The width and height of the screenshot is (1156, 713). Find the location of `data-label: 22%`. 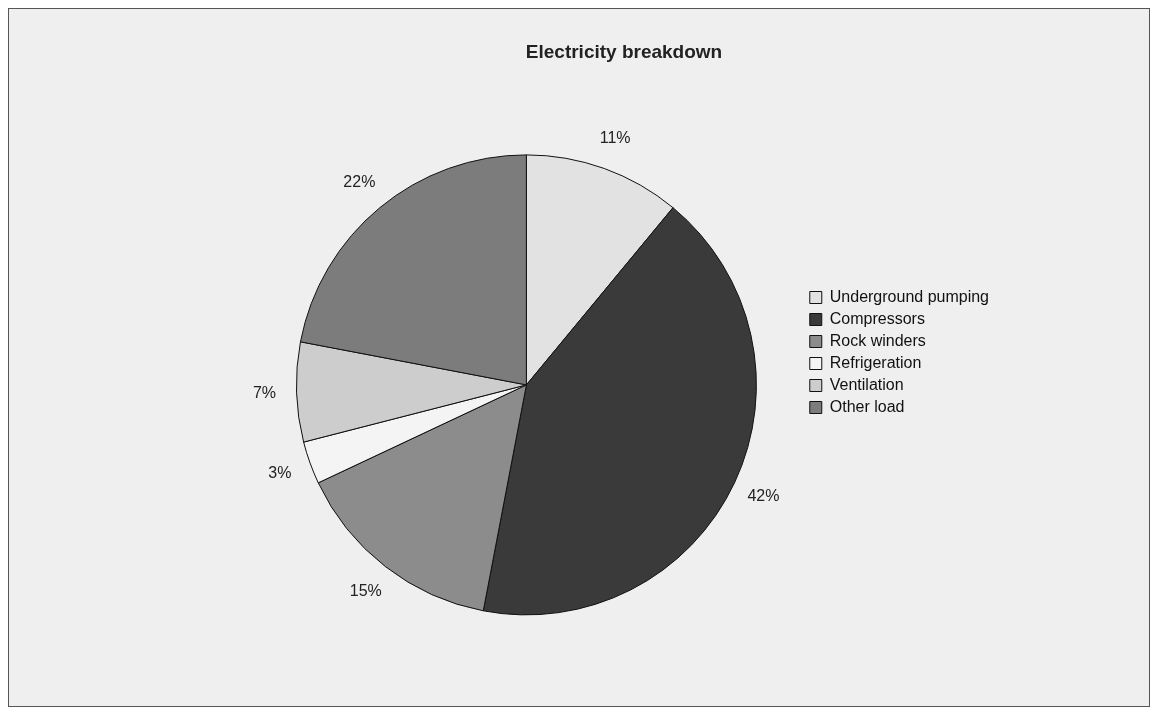

data-label: 22% is located at coordinates (359, 182).